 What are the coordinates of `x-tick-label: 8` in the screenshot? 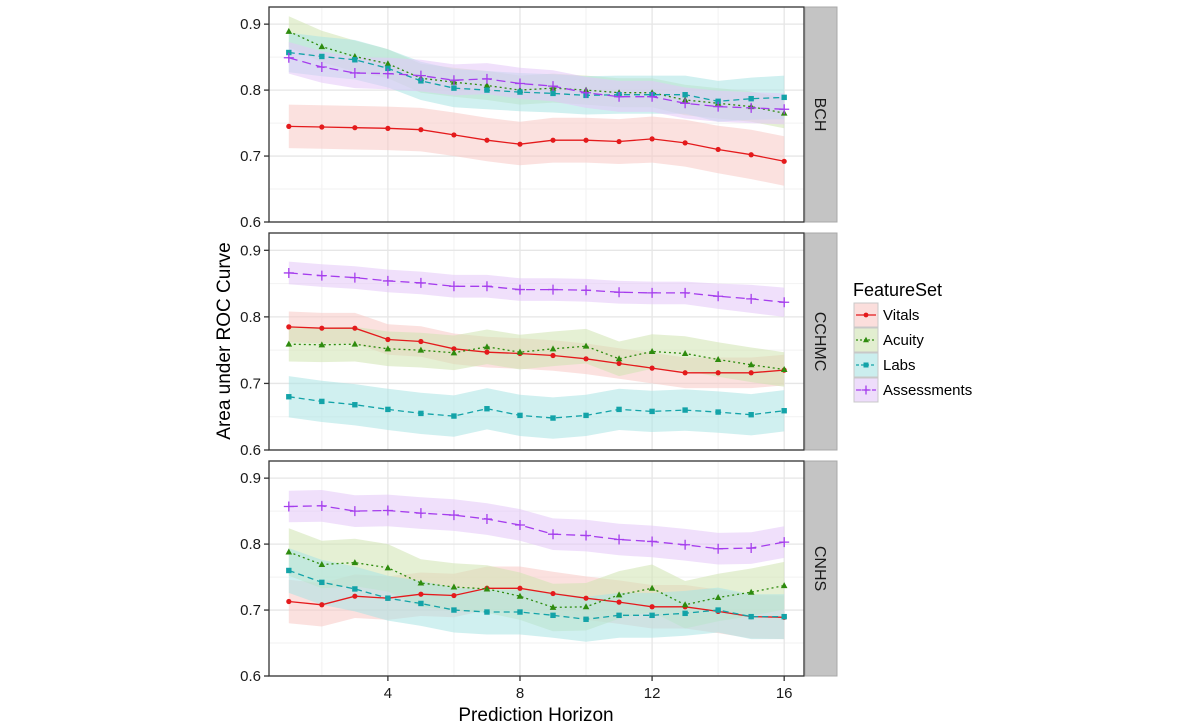 It's located at (520, 693).